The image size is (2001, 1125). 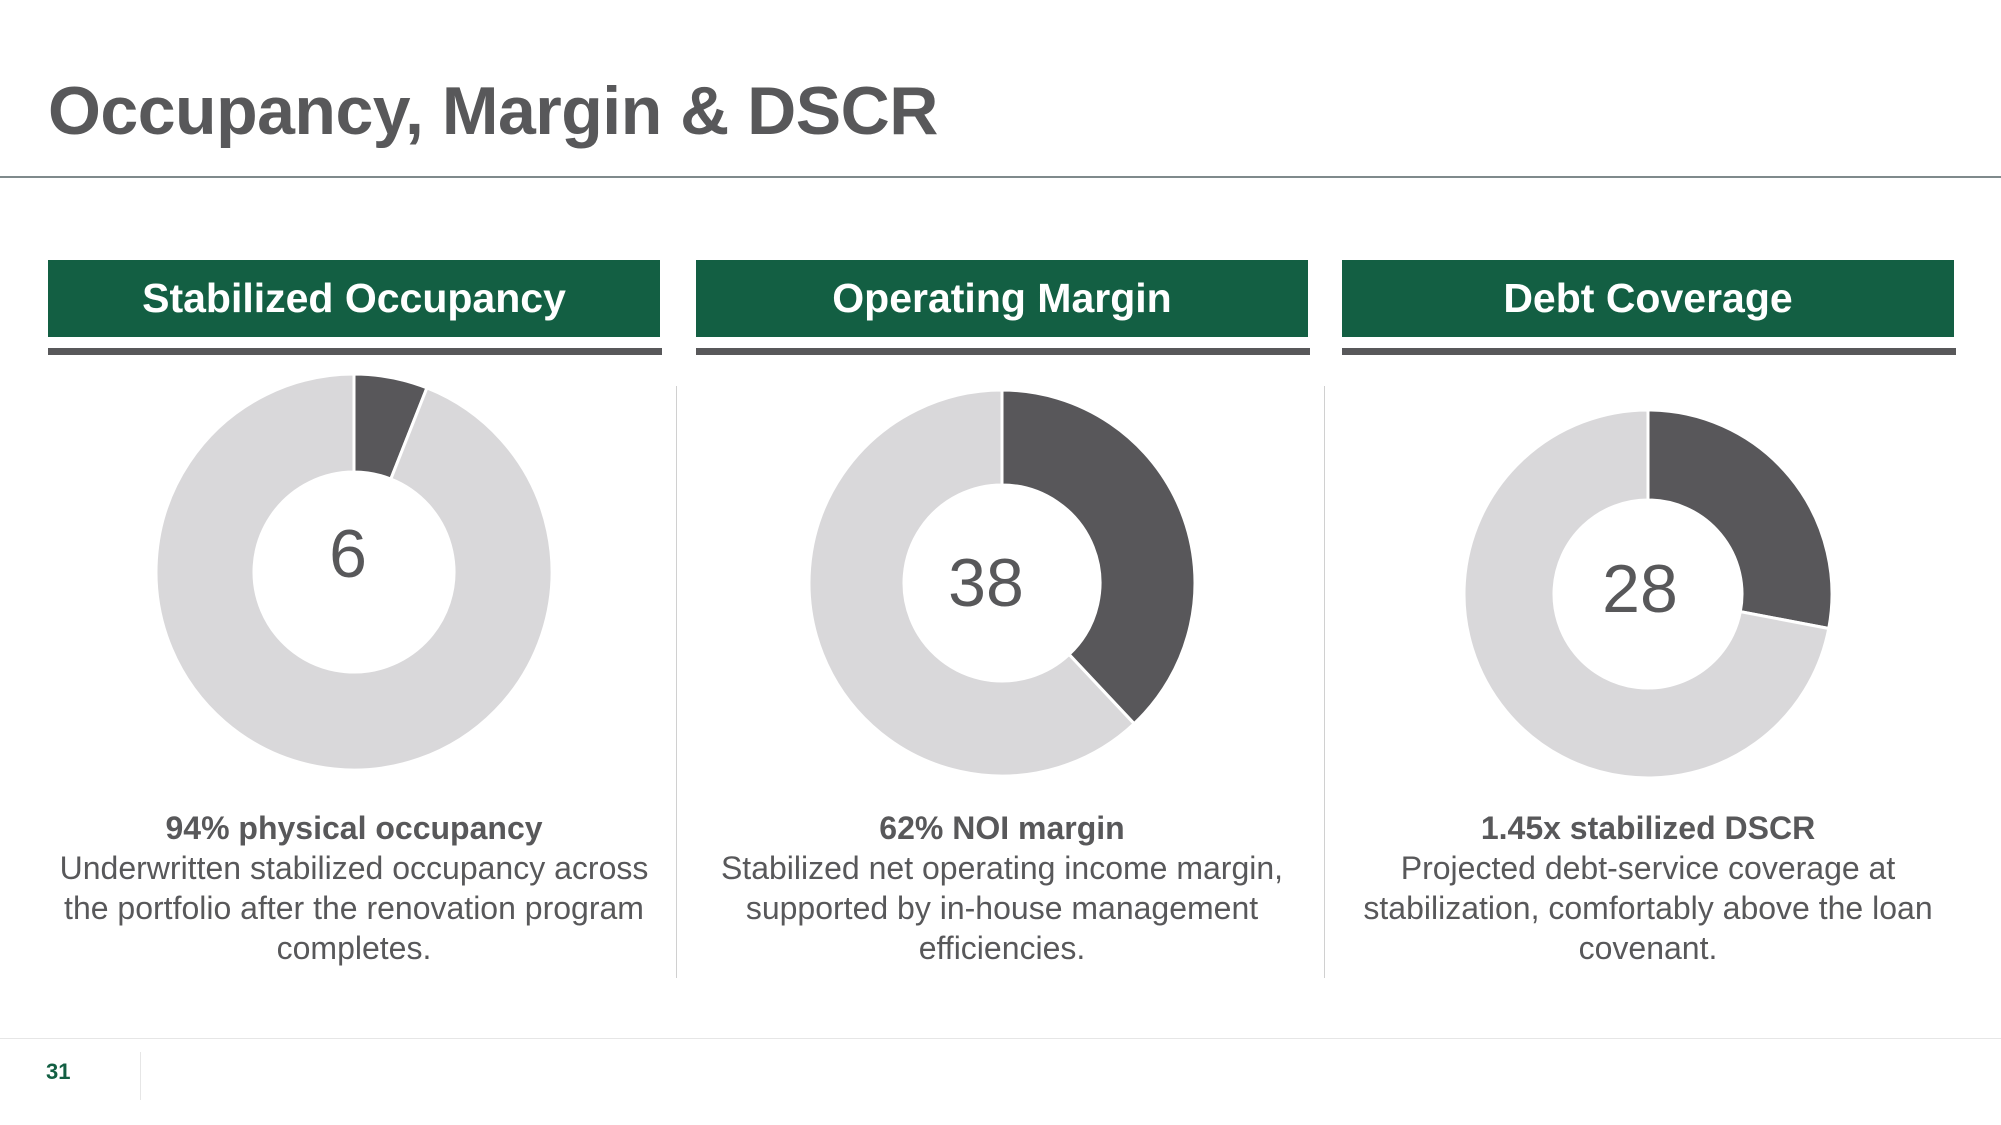 I want to click on title-divider, so click(x=1000, y=177).